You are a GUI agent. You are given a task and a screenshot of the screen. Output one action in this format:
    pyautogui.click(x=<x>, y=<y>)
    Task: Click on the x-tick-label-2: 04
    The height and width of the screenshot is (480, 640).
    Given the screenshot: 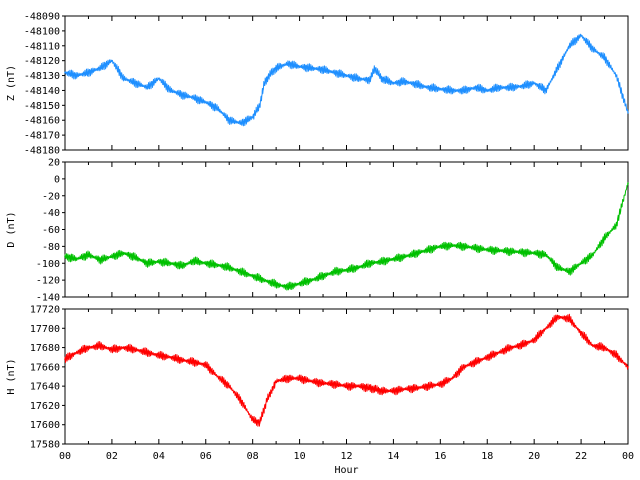 What is the action you would take?
    pyautogui.click(x=159, y=456)
    